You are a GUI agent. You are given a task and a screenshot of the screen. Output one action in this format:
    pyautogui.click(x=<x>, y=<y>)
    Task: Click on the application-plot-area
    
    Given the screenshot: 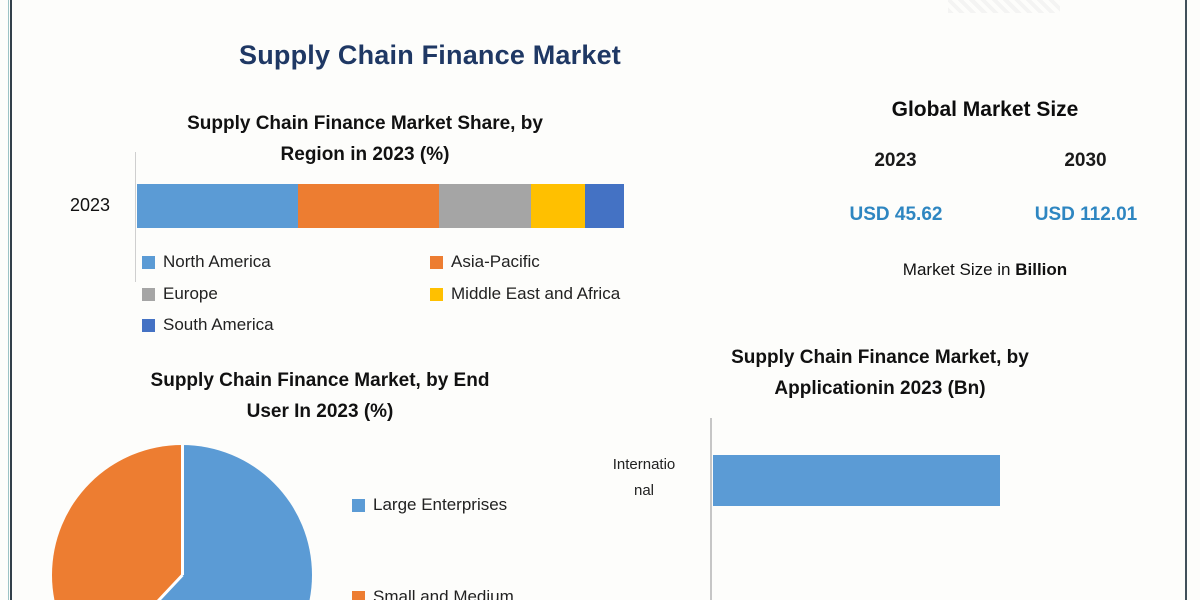 What is the action you would take?
    pyautogui.click(x=904, y=480)
    